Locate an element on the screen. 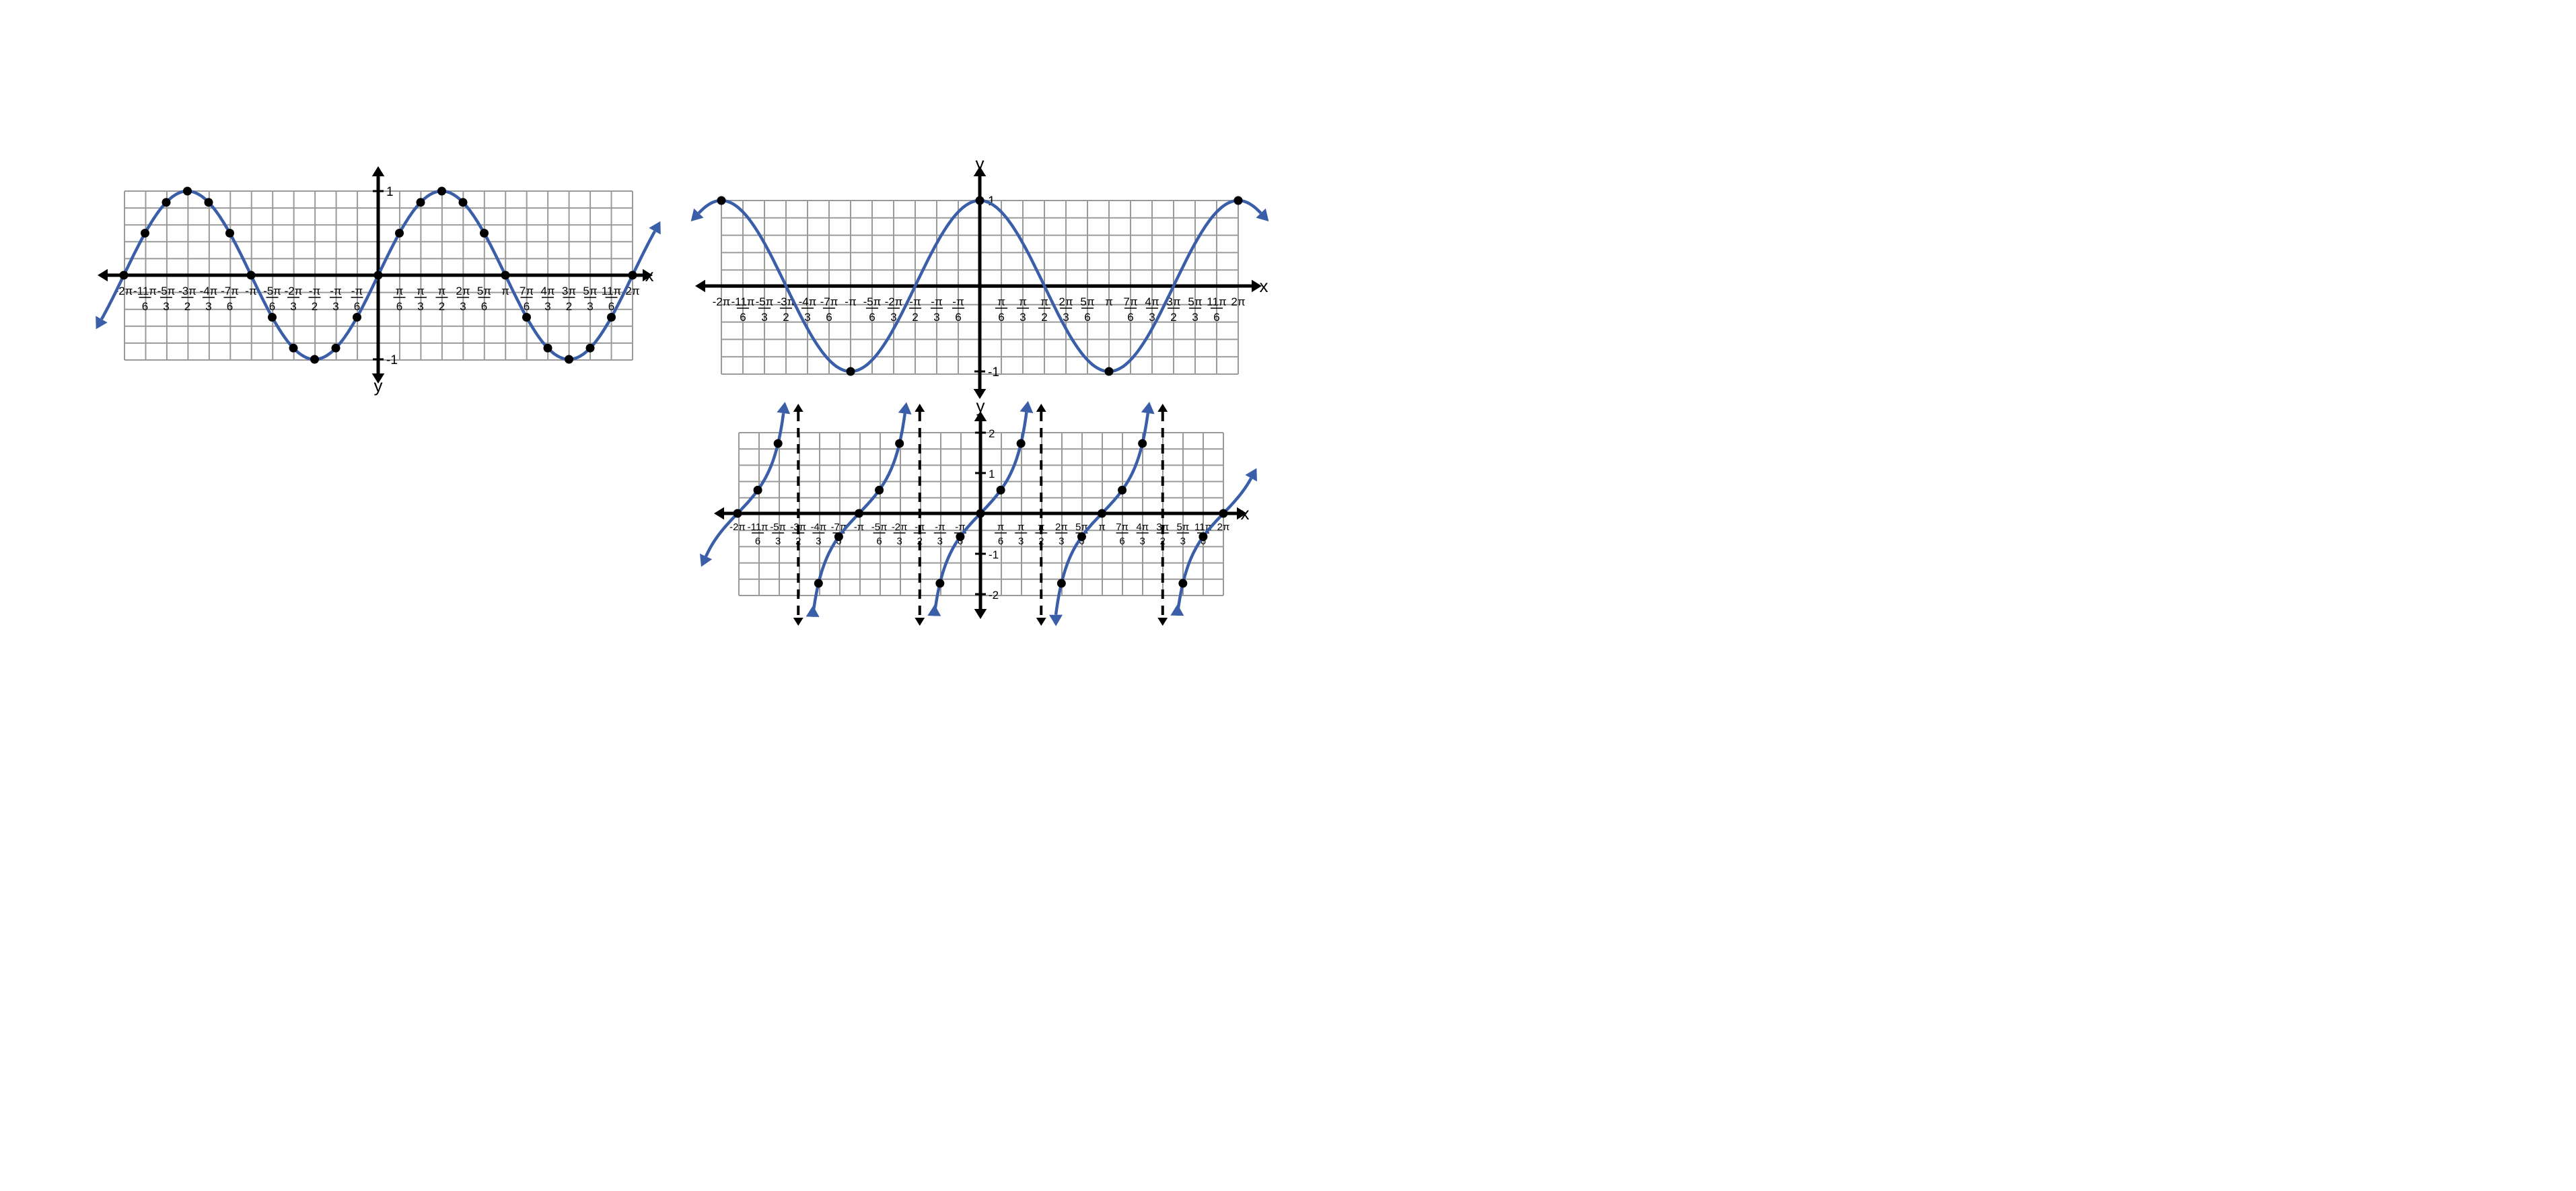  x-tick-label: -7π is located at coordinates (230, 291).